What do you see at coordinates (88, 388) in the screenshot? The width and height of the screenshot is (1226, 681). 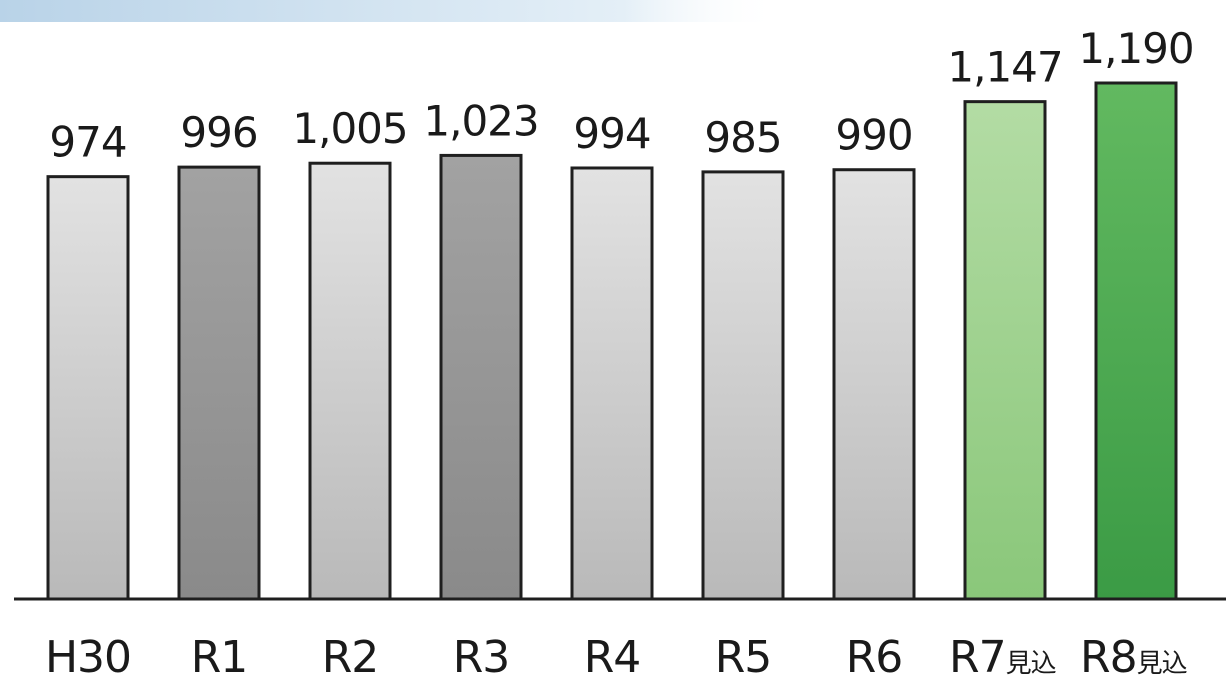 I see `bar-h30` at bounding box center [88, 388].